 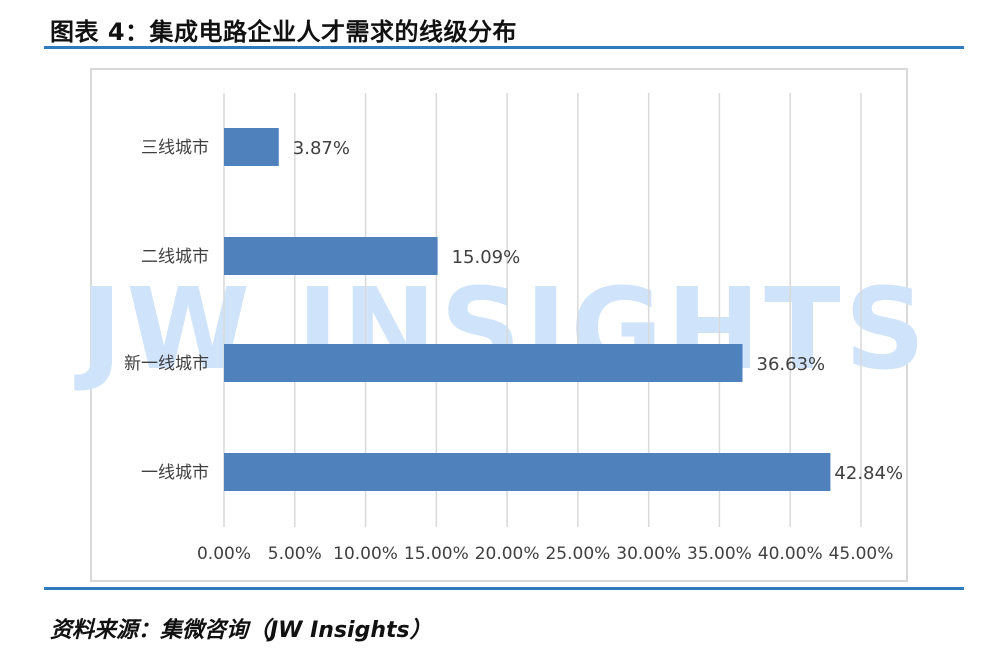 I want to click on x-tick-label: 35.00%, so click(x=719, y=554).